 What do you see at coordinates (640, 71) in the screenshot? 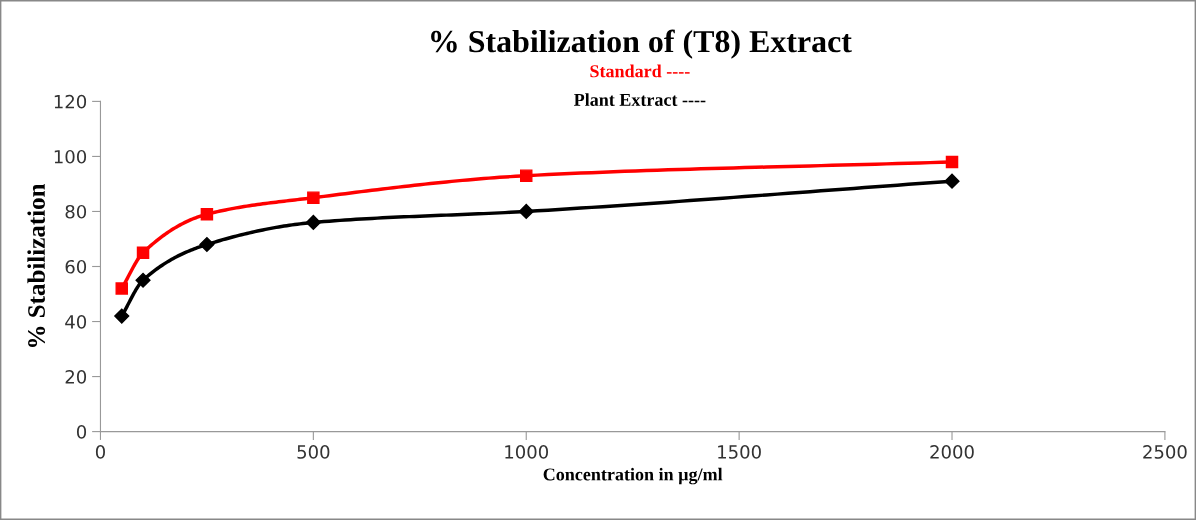
I see `text: Standard ----` at bounding box center [640, 71].